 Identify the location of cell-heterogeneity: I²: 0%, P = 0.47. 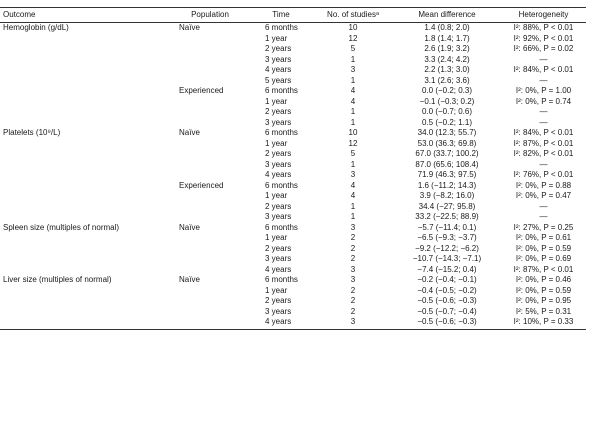
(543, 195).